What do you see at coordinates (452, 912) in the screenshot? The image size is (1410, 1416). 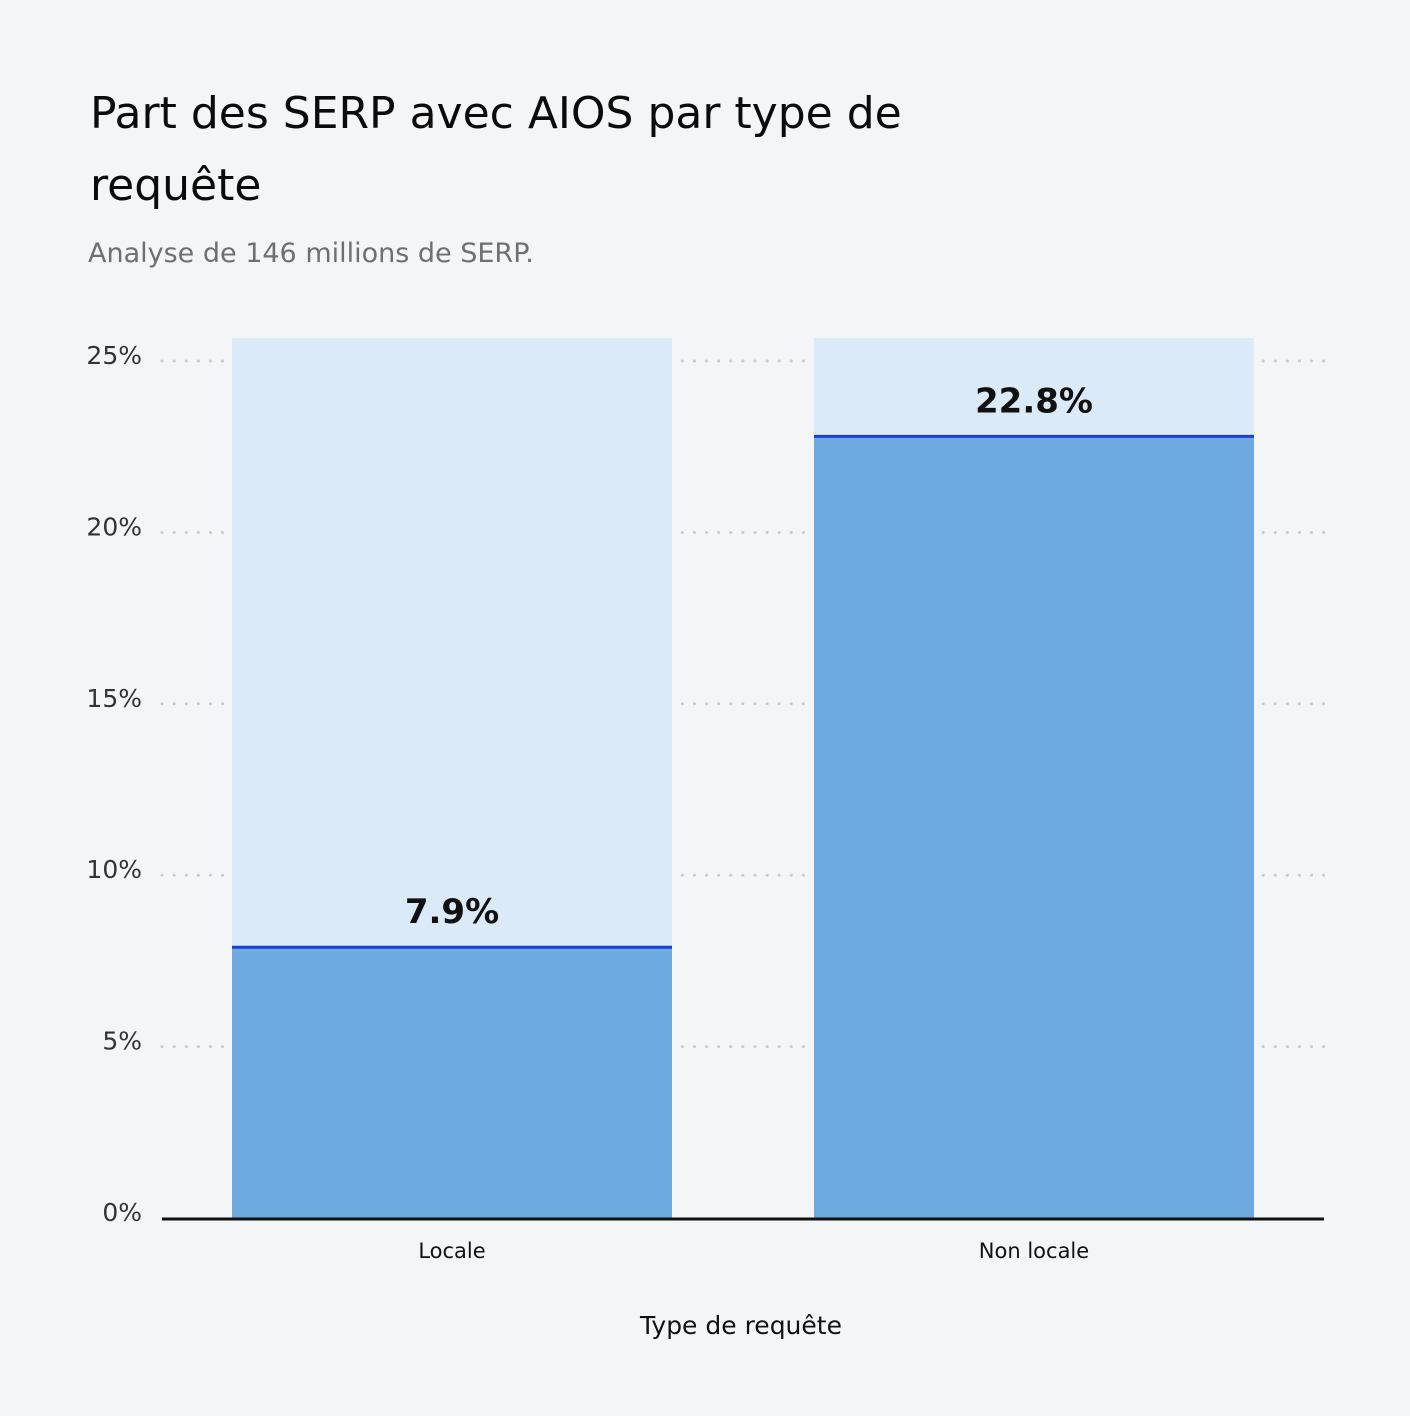 I see `data-label: 7.9%` at bounding box center [452, 912].